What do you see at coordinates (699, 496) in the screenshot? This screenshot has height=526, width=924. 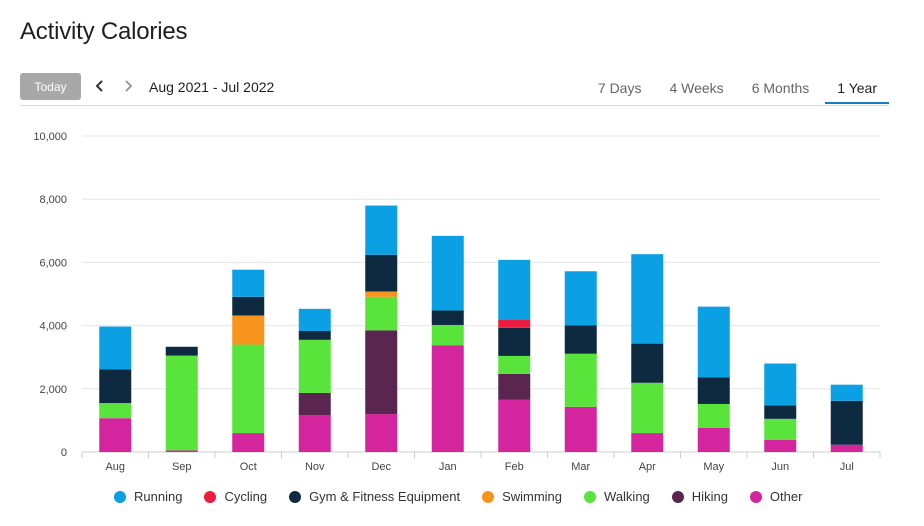 I see `legend-item: Hiking` at bounding box center [699, 496].